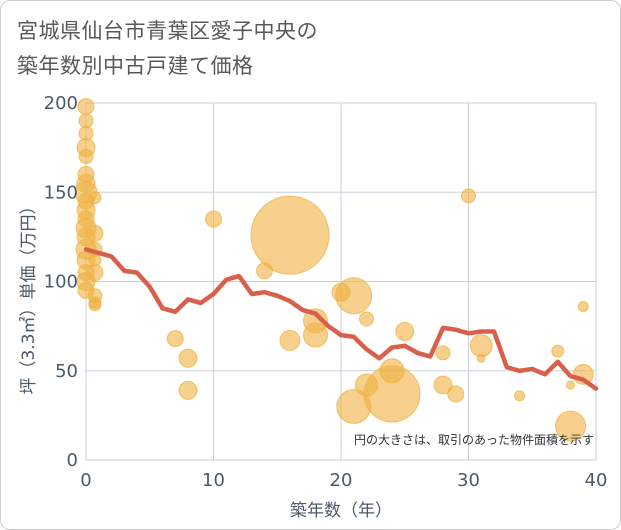  What do you see at coordinates (341, 511) in the screenshot?
I see `x-axis-label: 築年数（年）` at bounding box center [341, 511].